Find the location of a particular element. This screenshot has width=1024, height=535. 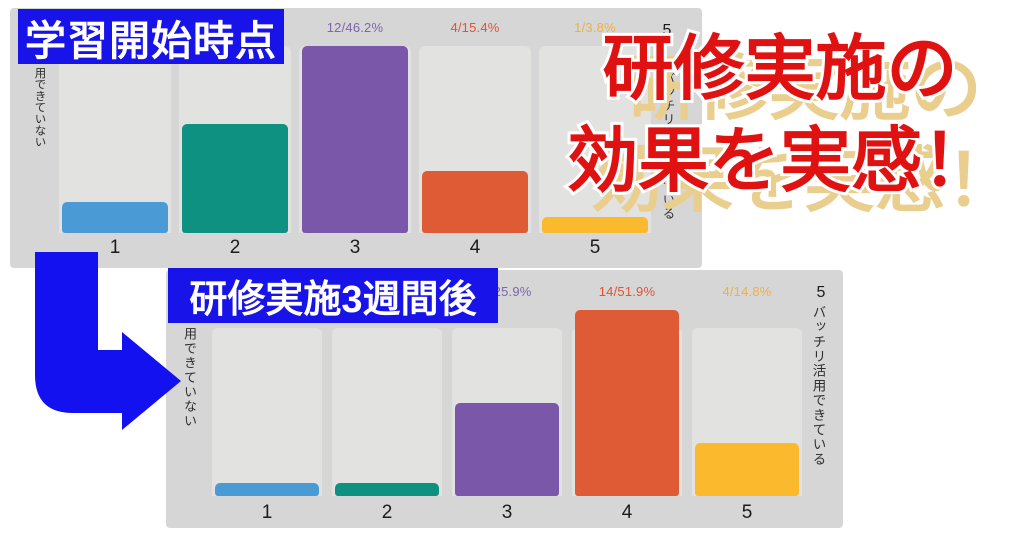

headline-line1: 研修実施の is located at coordinates (779, 69).